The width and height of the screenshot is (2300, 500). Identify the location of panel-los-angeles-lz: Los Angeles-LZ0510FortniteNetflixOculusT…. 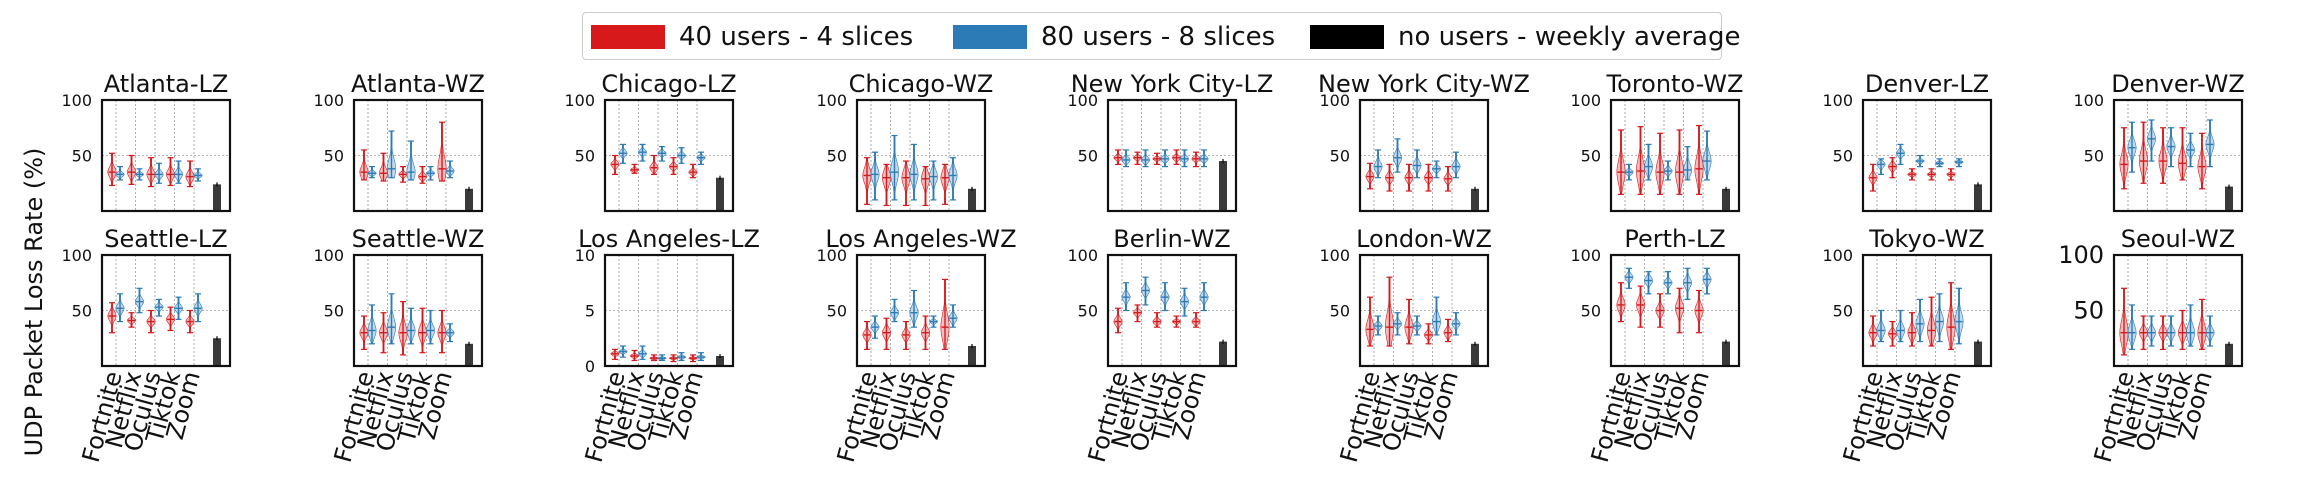
(667, 345).